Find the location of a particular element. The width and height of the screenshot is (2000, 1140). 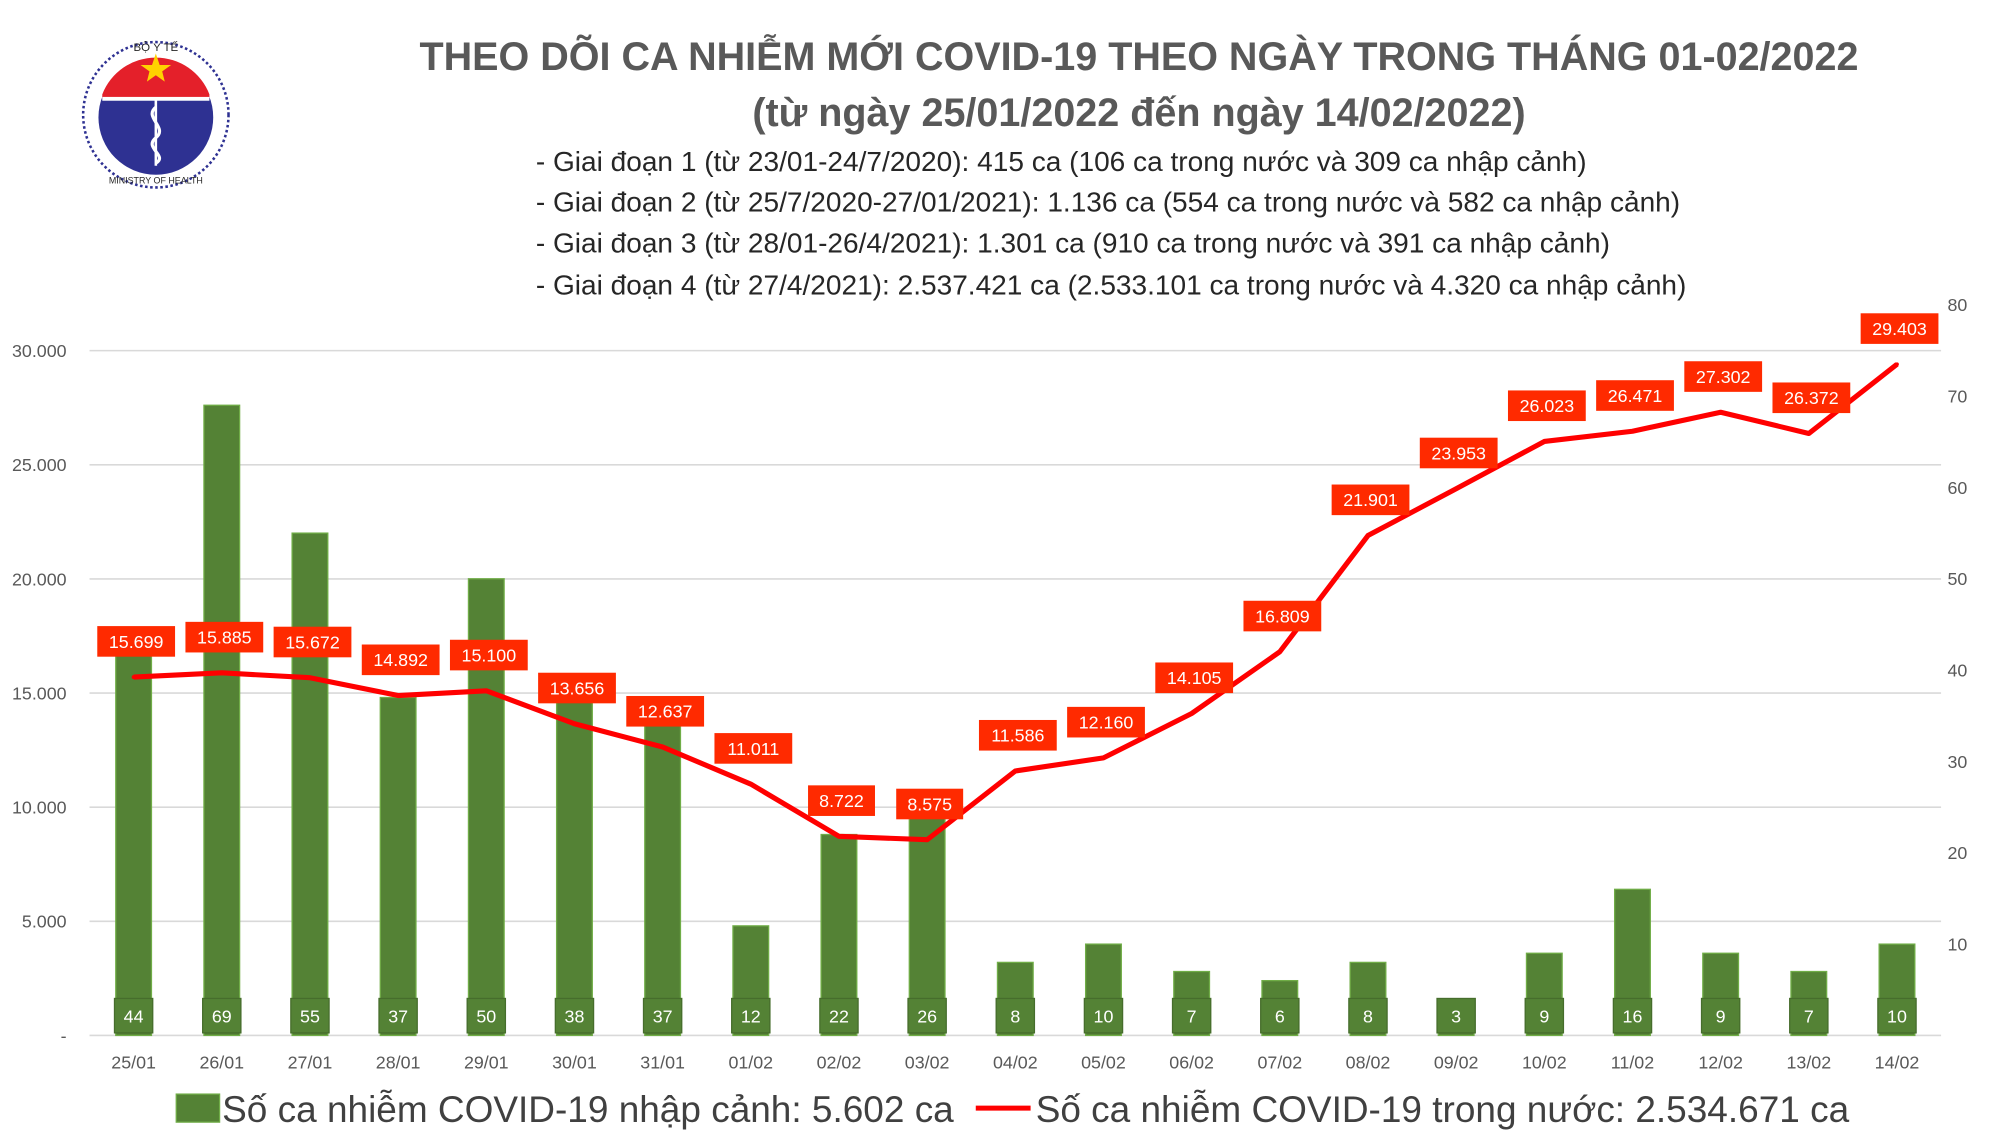

logo-top-text: BỘ Y TẾ is located at coordinates (156, 47).